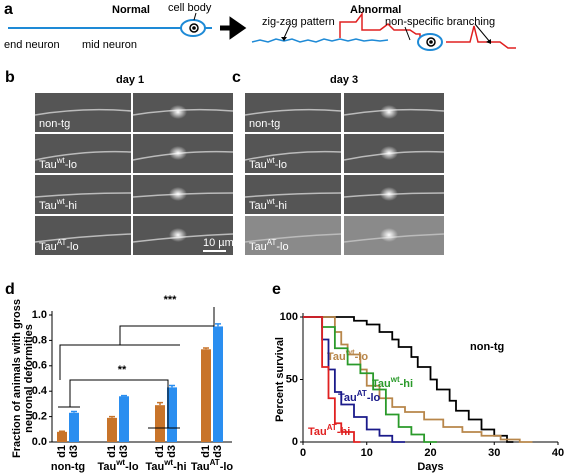 This screenshot has height=475, width=567. Describe the element at coordinates (131, 10) in the screenshot. I see `panel-title: Normal` at that location.